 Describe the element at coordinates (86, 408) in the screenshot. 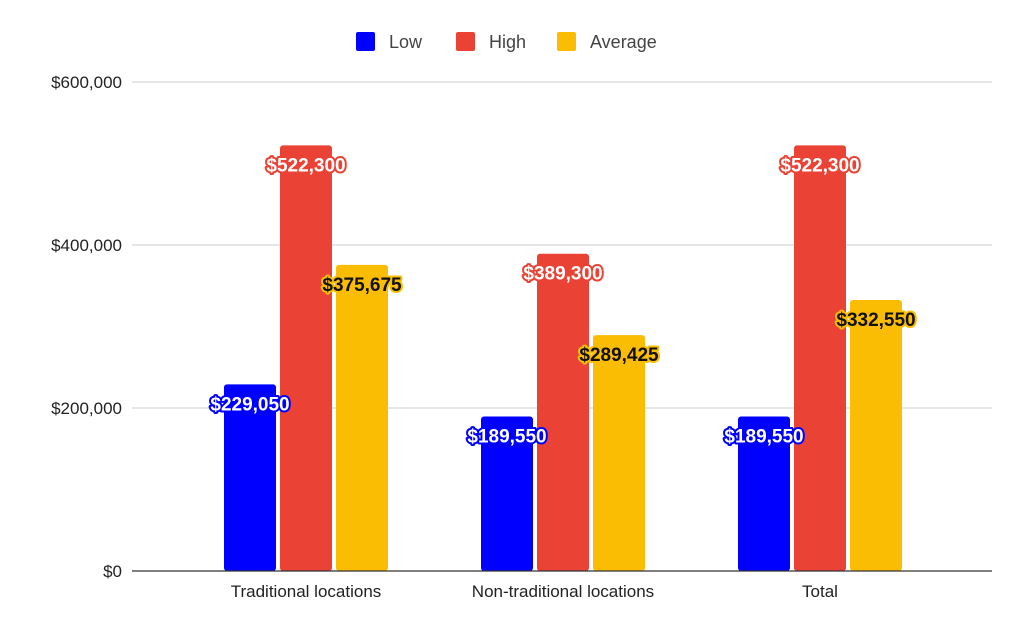

I see `y-tick-label: $200,000` at that location.